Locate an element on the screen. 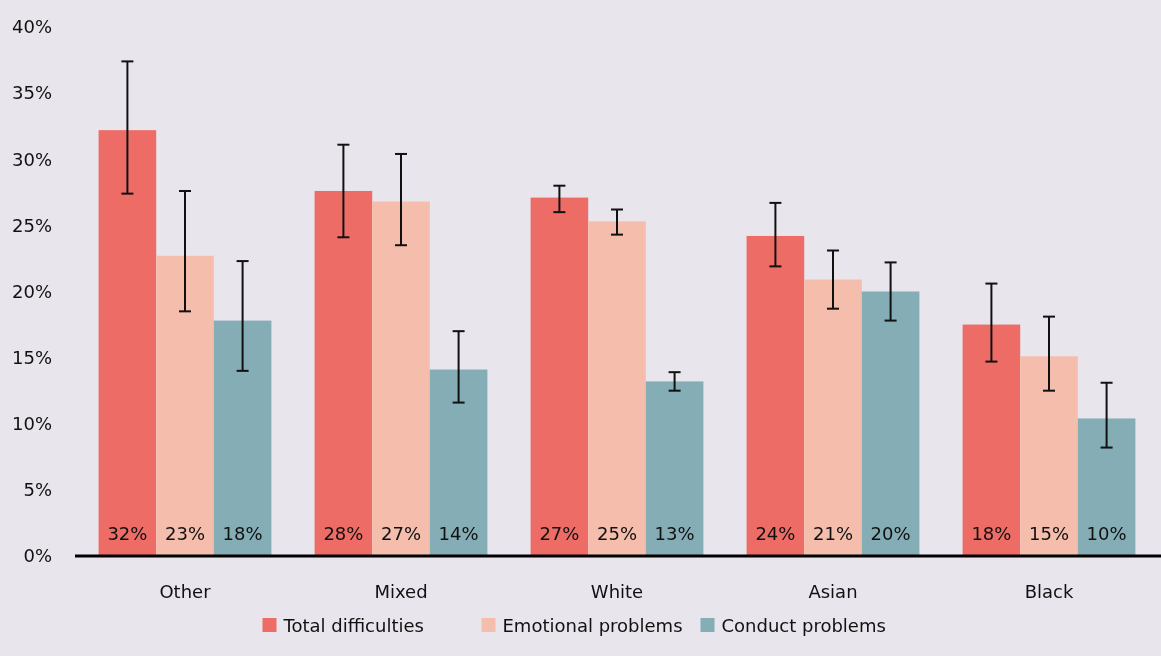 The image size is (1161, 656). x-tick-label: Other is located at coordinates (185, 591).